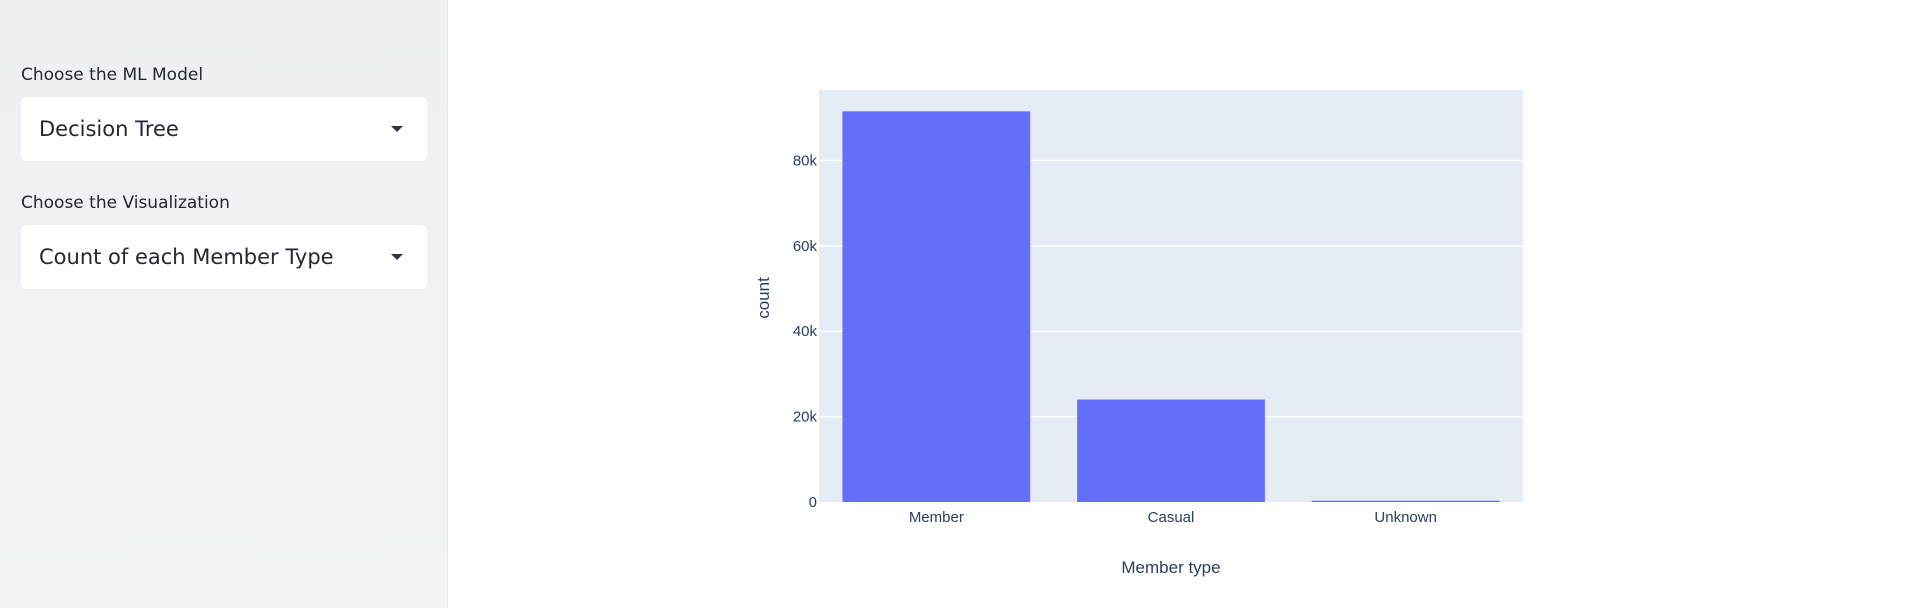 This screenshot has height=608, width=1920. Describe the element at coordinates (224, 129) in the screenshot. I see `model-select: Decision Tree` at that location.